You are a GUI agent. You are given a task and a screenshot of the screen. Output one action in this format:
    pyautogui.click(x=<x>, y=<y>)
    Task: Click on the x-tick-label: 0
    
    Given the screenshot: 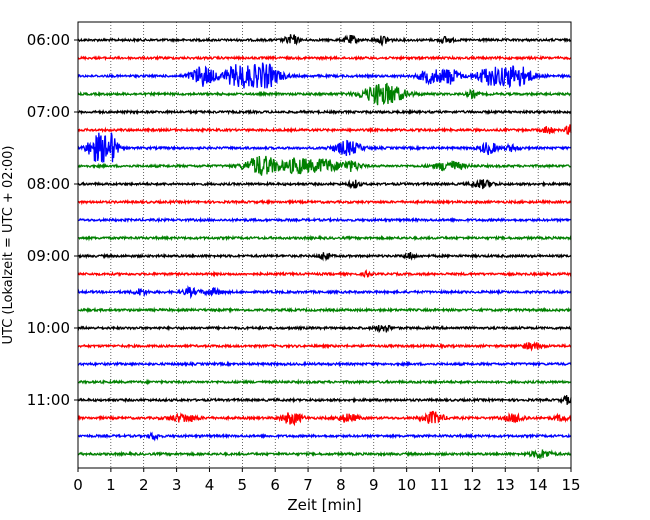 What is the action you would take?
    pyautogui.click(x=78, y=485)
    